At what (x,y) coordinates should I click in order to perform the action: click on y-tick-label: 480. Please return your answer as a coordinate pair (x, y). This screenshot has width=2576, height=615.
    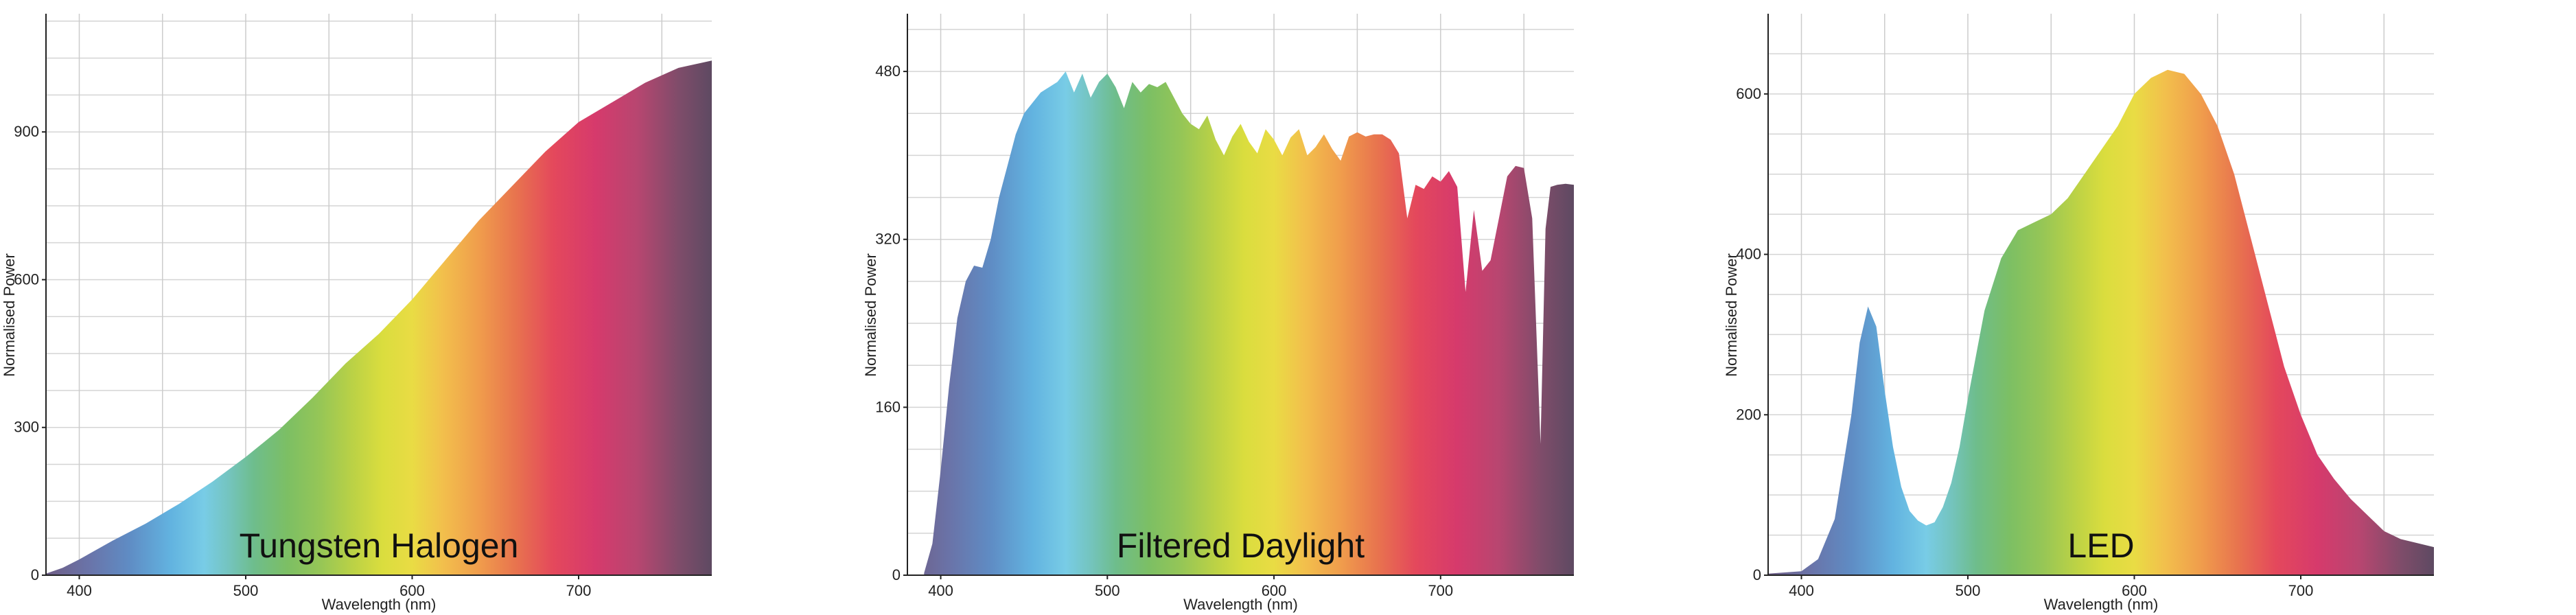
    Looking at the image, I should click on (888, 71).